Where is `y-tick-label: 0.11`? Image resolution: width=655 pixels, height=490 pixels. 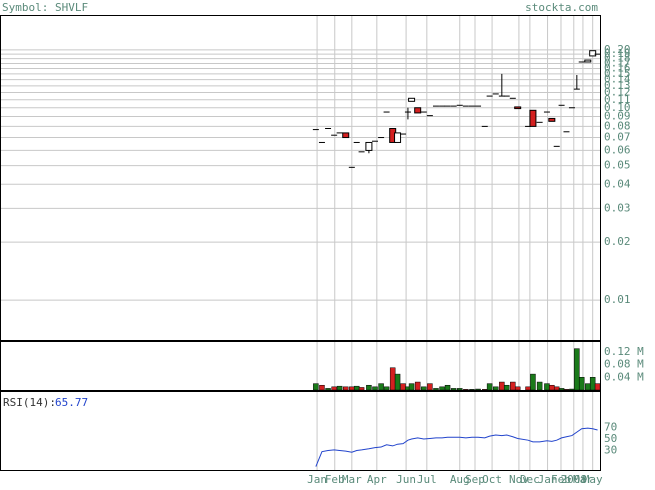
y-tick-label: 0.11 is located at coordinates (617, 99).